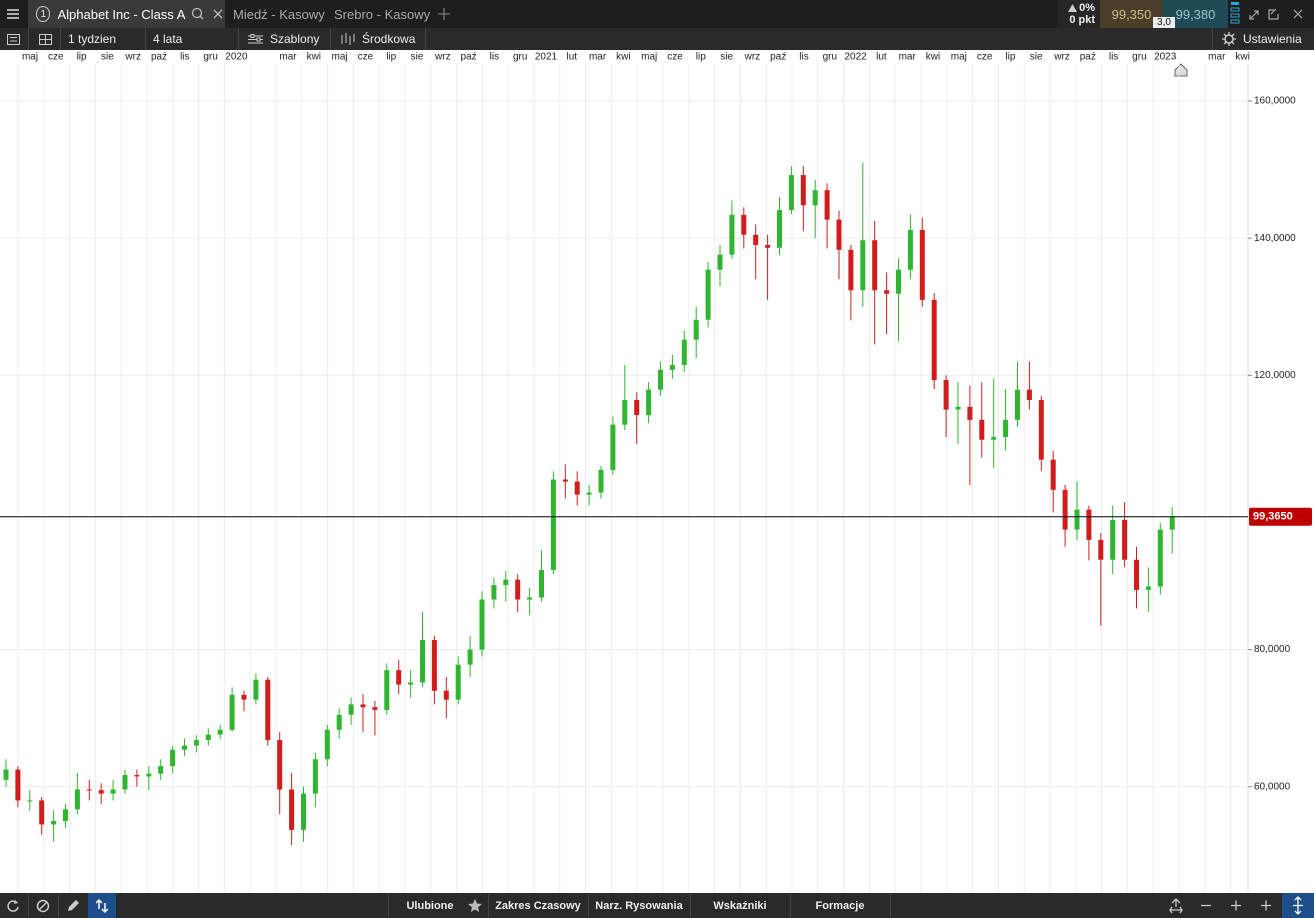  Describe the element at coordinates (1273, 517) in the screenshot. I see `last-price-label: 99,3650` at that location.